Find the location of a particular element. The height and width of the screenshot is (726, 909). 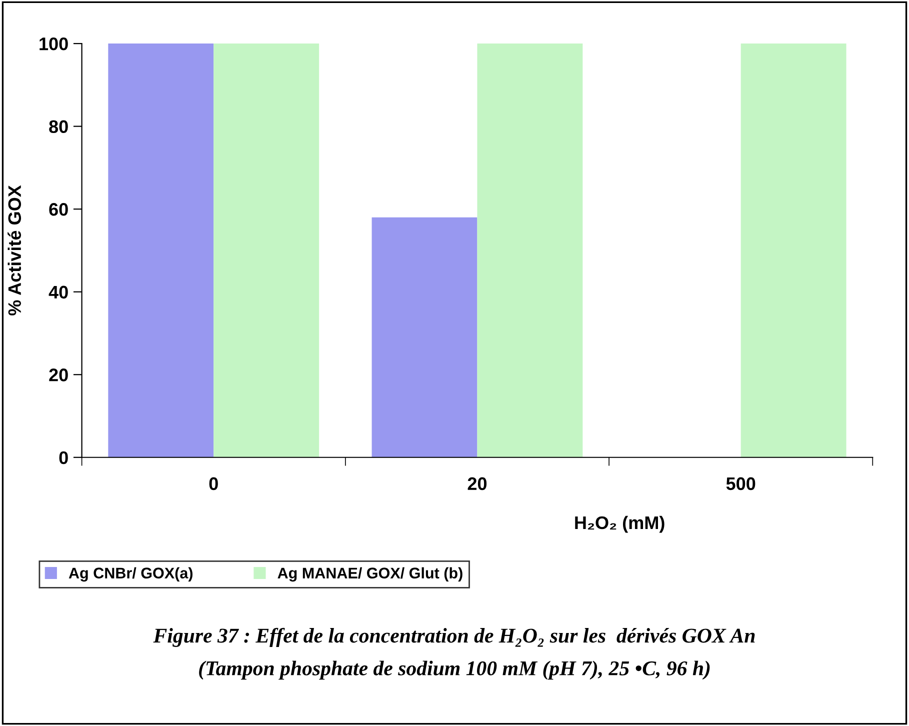

y-tick-label: 20 is located at coordinates (58, 375).